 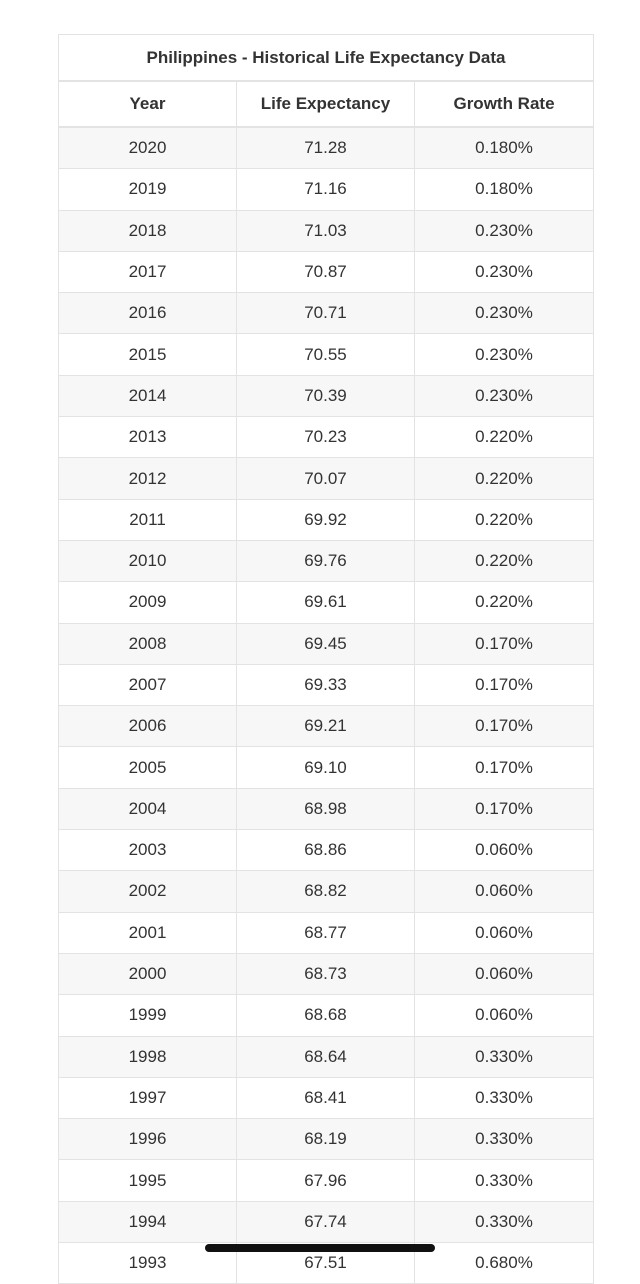 What do you see at coordinates (326, 104) in the screenshot?
I see `header-cell: Life Expectancy` at bounding box center [326, 104].